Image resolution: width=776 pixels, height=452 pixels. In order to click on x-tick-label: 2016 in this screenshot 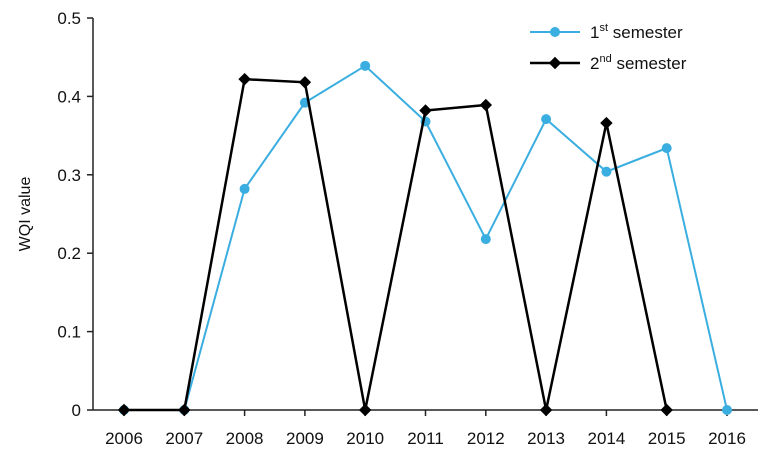, I will do `click(727, 438)`.